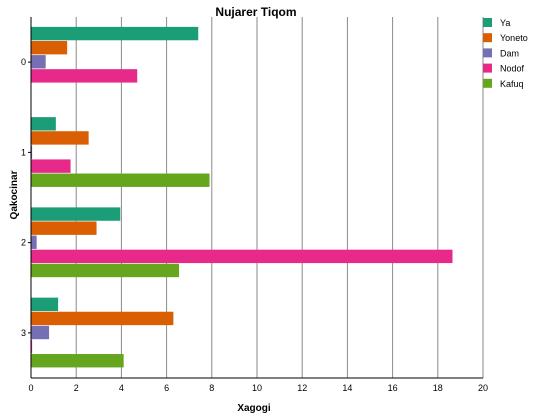 The height and width of the screenshot is (418, 538). What do you see at coordinates (483, 388) in the screenshot?
I see `x-tick-label: 20` at bounding box center [483, 388].